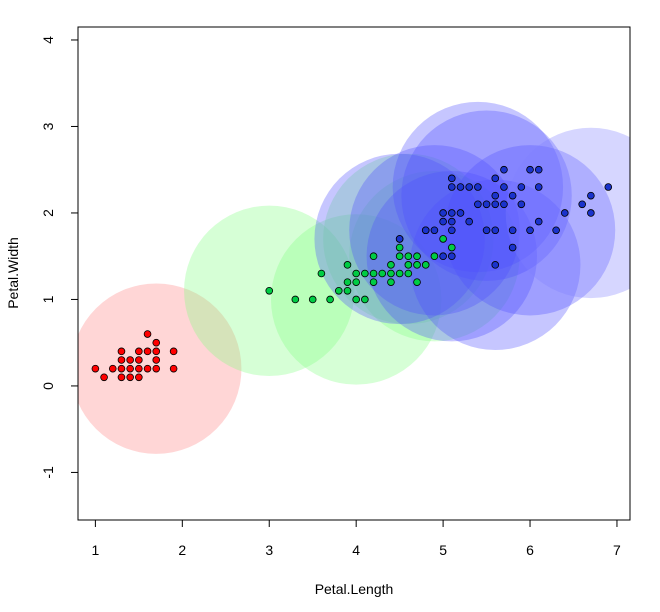 Image resolution: width=660 pixels, height=612 pixels. What do you see at coordinates (182, 550) in the screenshot?
I see `x-tick-label: 2` at bounding box center [182, 550].